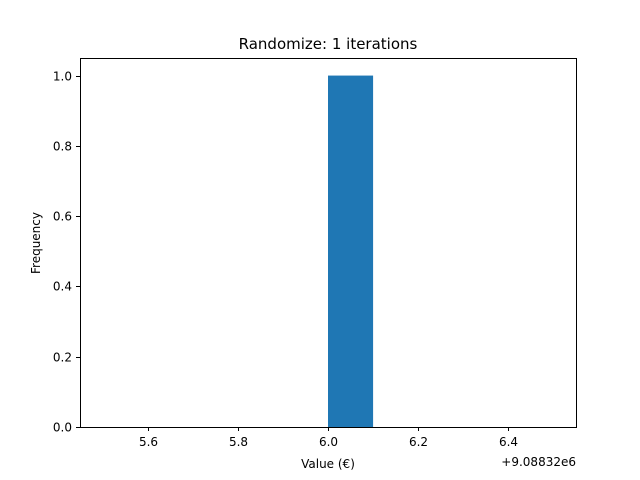 The width and height of the screenshot is (640, 480). I want to click on x-axis: 5.6 5.8 6.0 6.2 6.4, so click(328, 438).